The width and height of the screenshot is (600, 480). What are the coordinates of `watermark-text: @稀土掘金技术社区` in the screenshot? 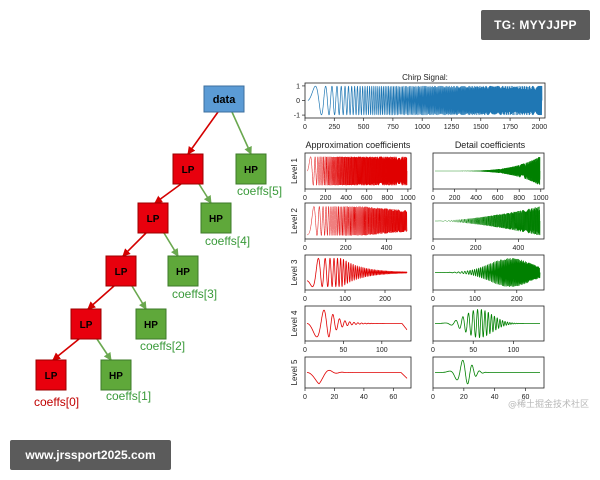 It's located at (549, 405).